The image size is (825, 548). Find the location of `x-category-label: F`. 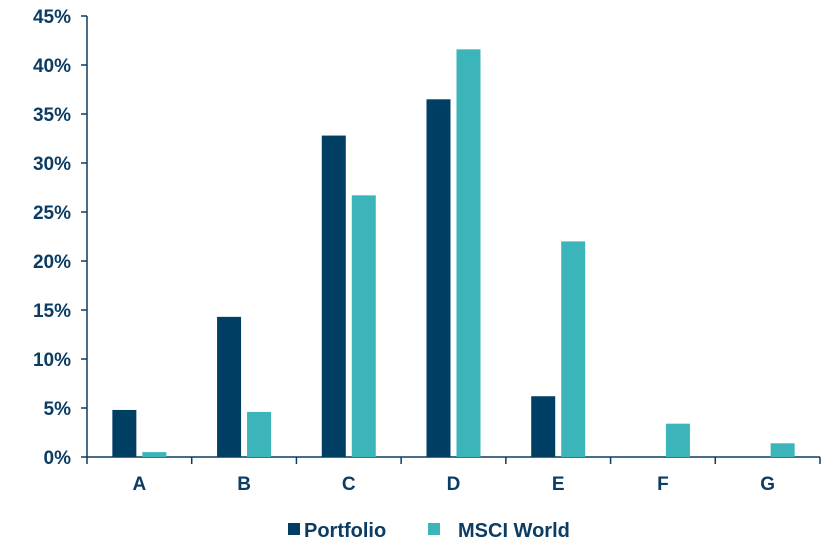

x-category-label: F is located at coordinates (663, 484).